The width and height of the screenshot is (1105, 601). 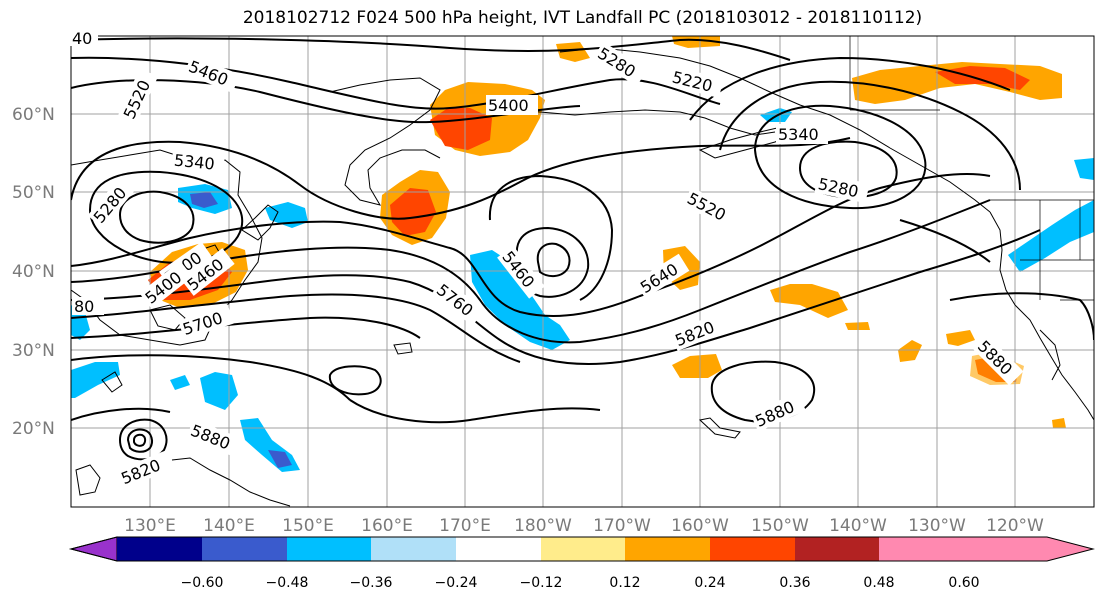 I want to click on colorbar-tick-label: 0.24, so click(x=709, y=583).